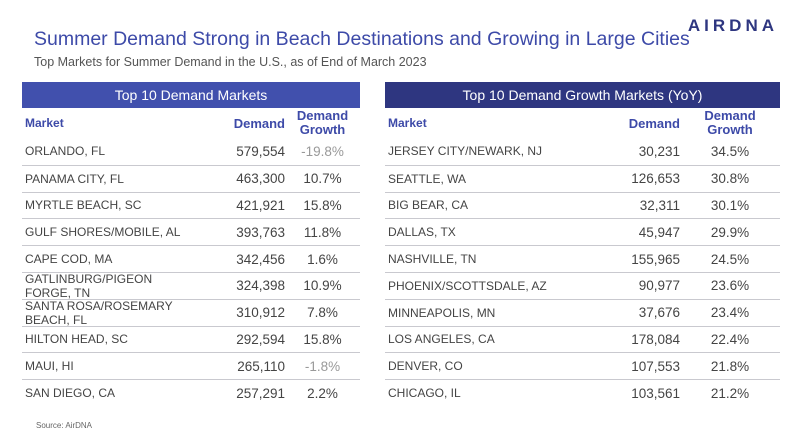 Image resolution: width=800 pixels, height=443 pixels. I want to click on demand-cell: 579,554, so click(260, 151).